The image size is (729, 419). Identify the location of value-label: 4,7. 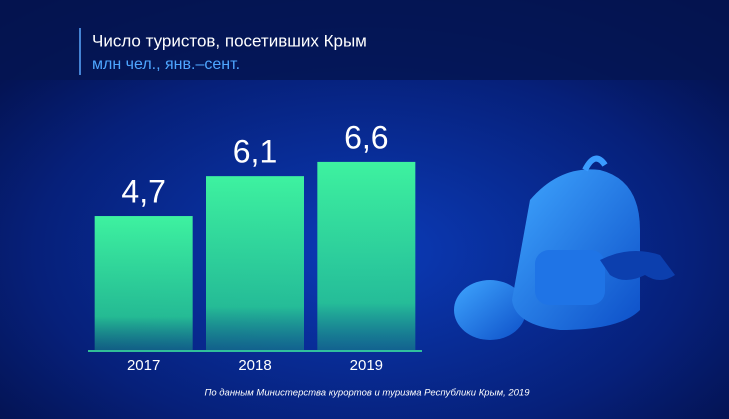
(143, 192).